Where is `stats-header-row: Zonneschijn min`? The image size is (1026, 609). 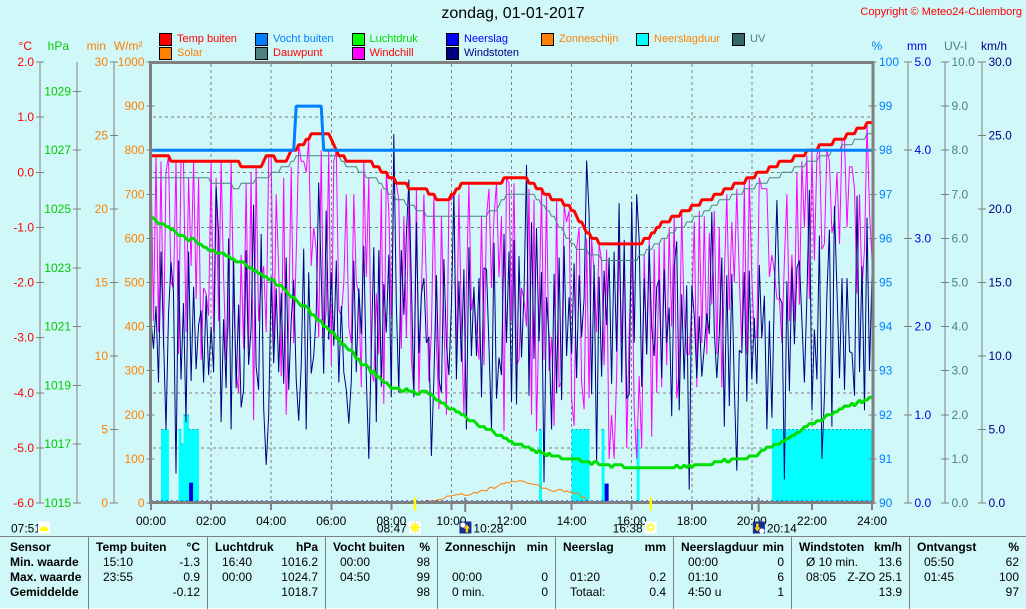 stats-header-row: Zonneschijn min is located at coordinates (496, 547).